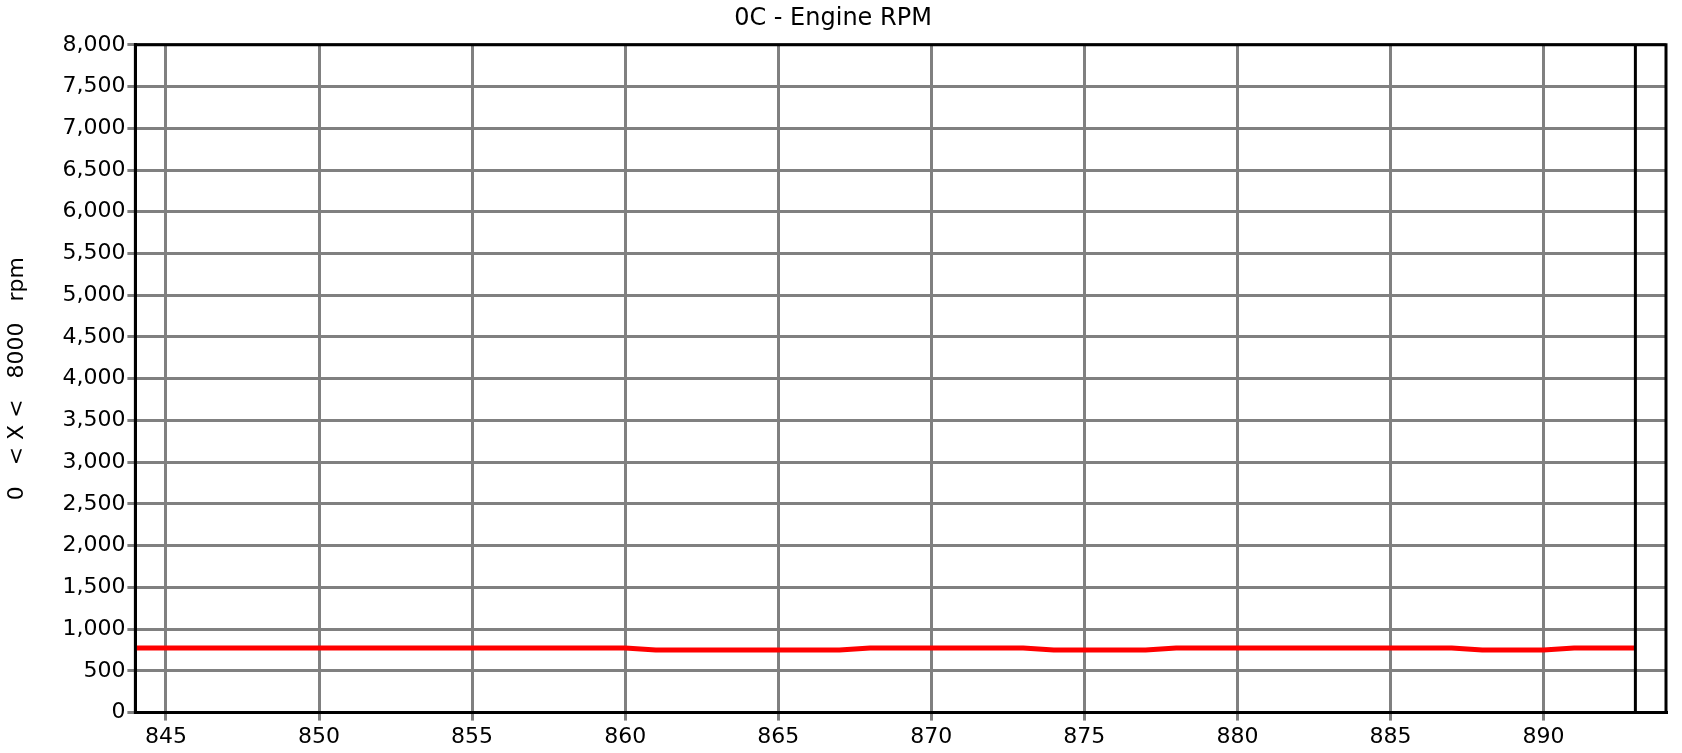 This screenshot has width=1682, height=753. Describe the element at coordinates (625, 735) in the screenshot. I see `x-tick-label: 860` at that location.